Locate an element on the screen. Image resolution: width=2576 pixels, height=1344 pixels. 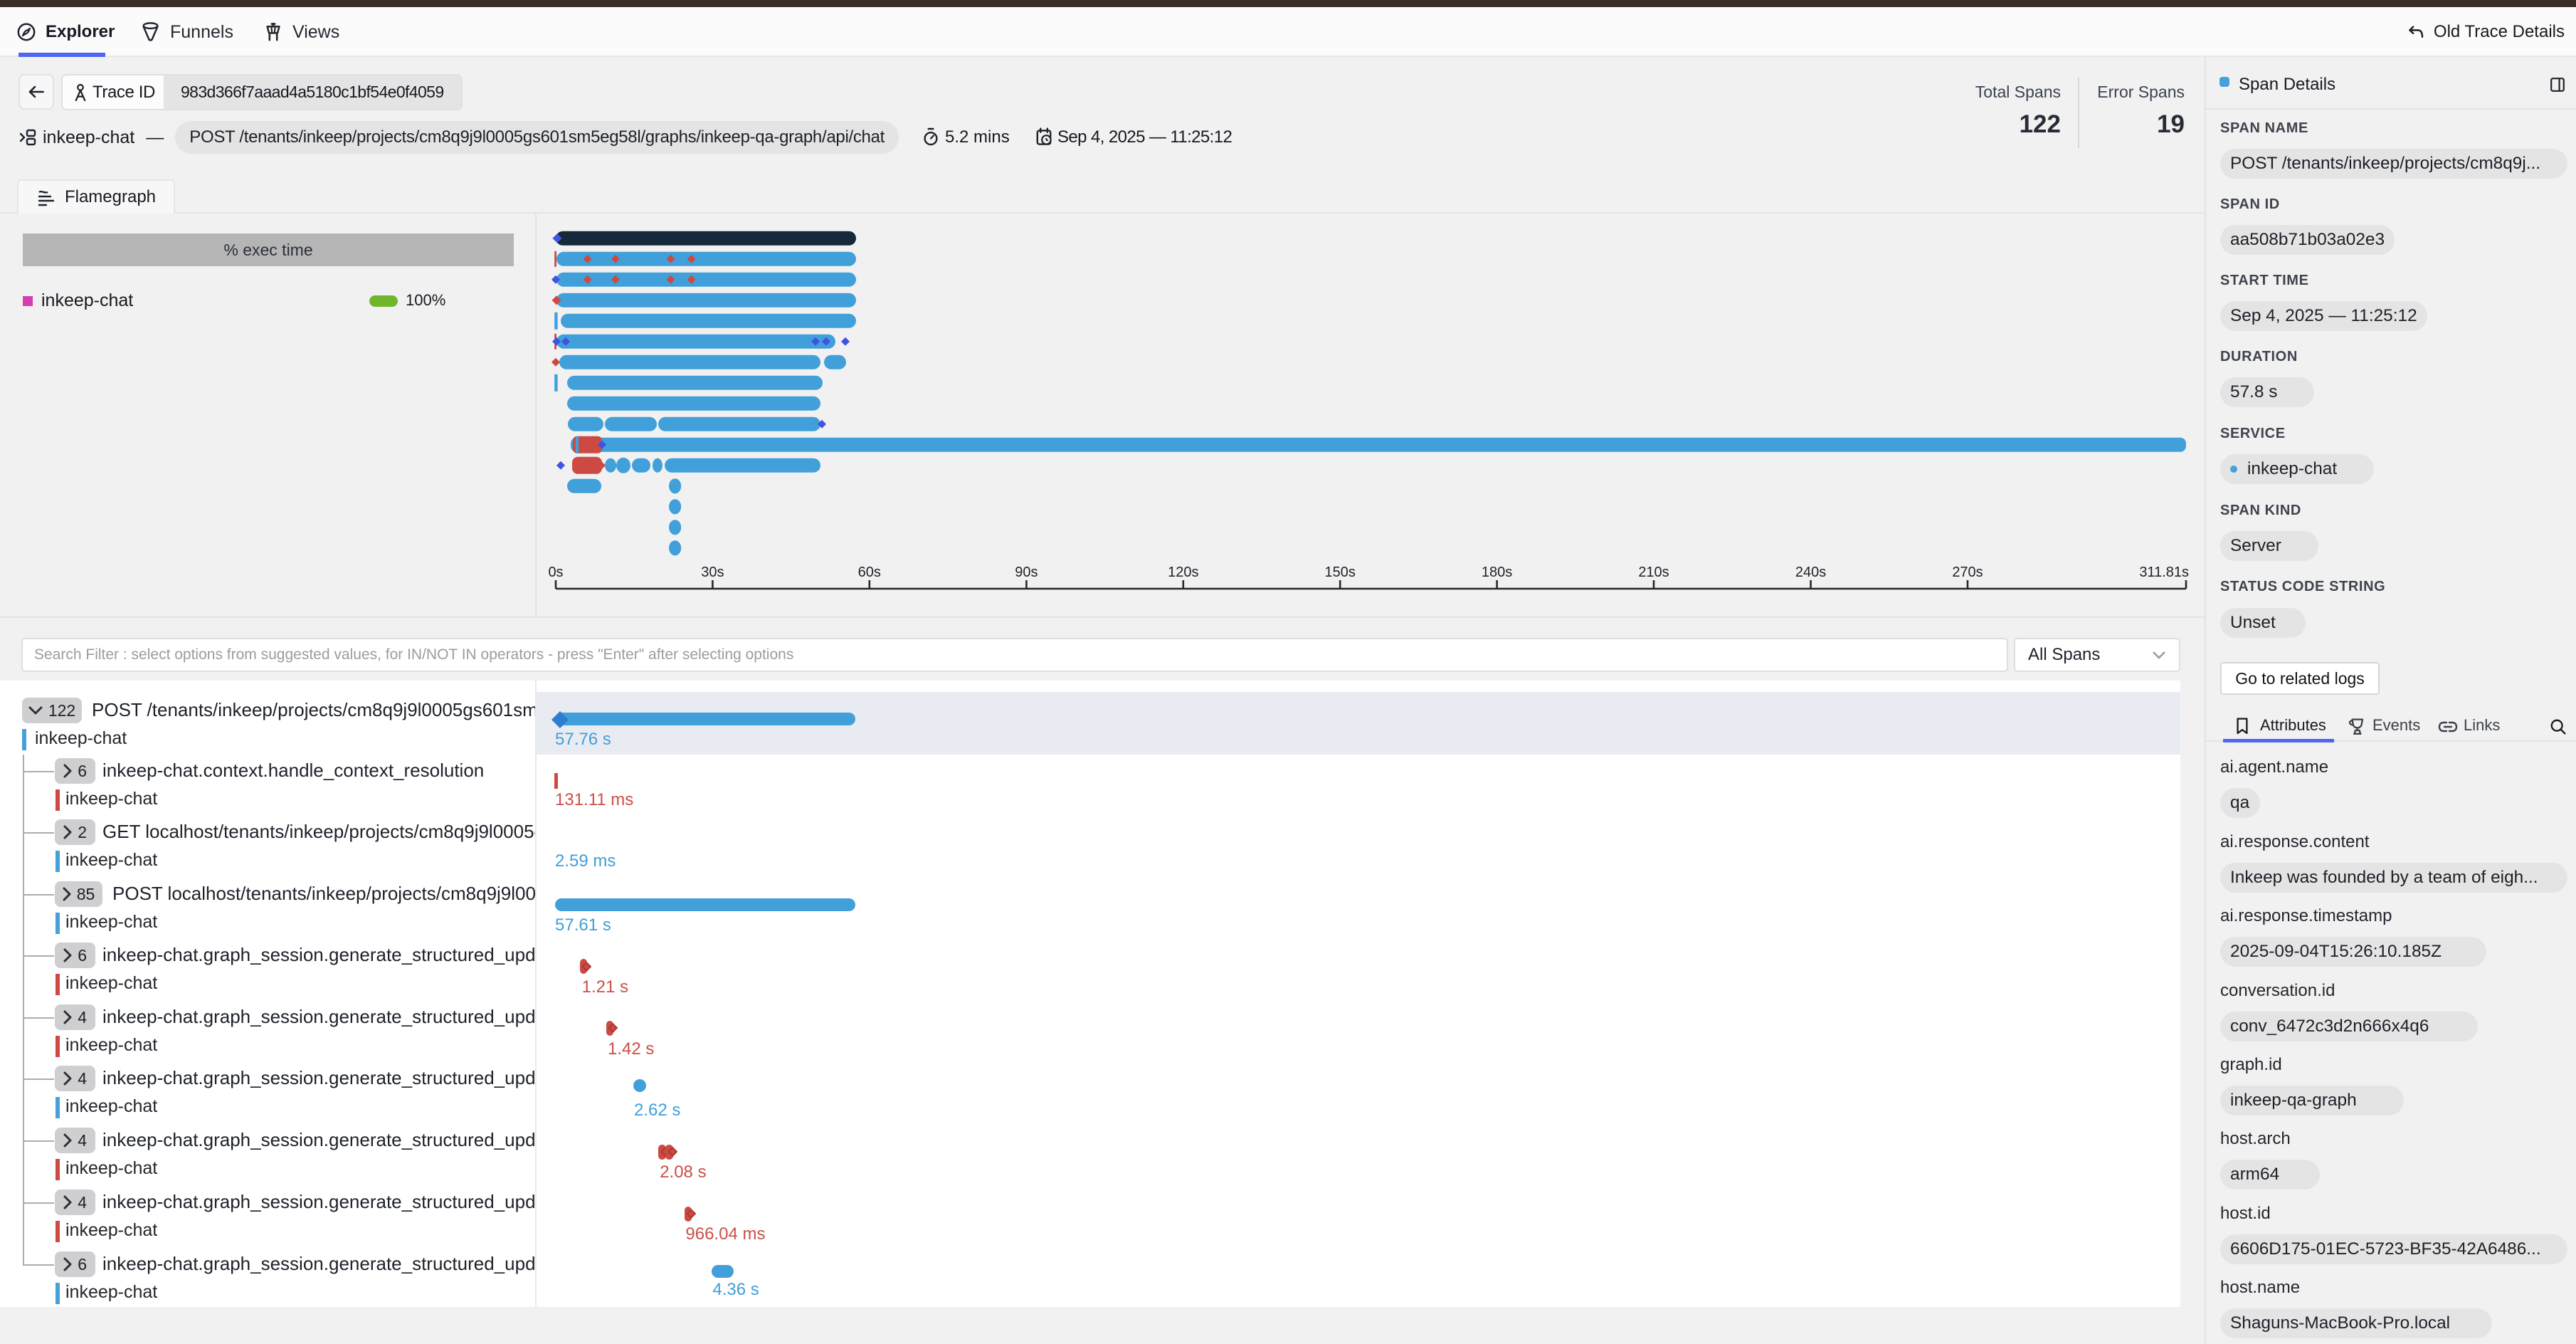
svg-text: 150s is located at coordinates (1340, 572).